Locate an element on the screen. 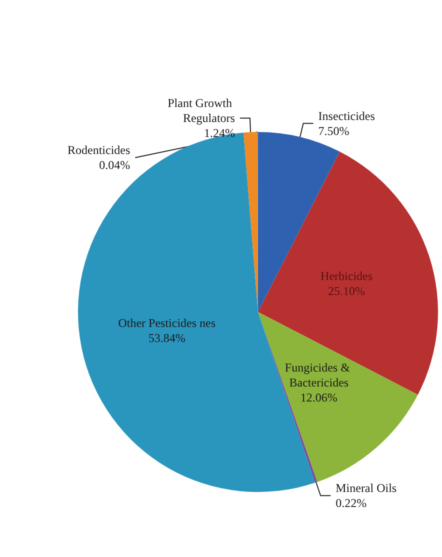  data-label: 25.10% is located at coordinates (347, 291).